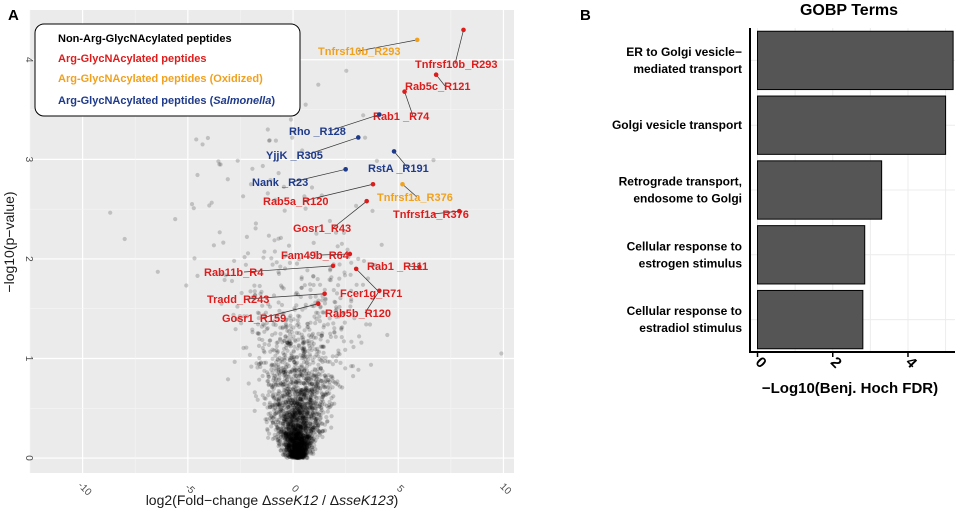 This screenshot has height=522, width=960. What do you see at coordinates (354, 123) in the screenshot?
I see `leader-line` at bounding box center [354, 123].